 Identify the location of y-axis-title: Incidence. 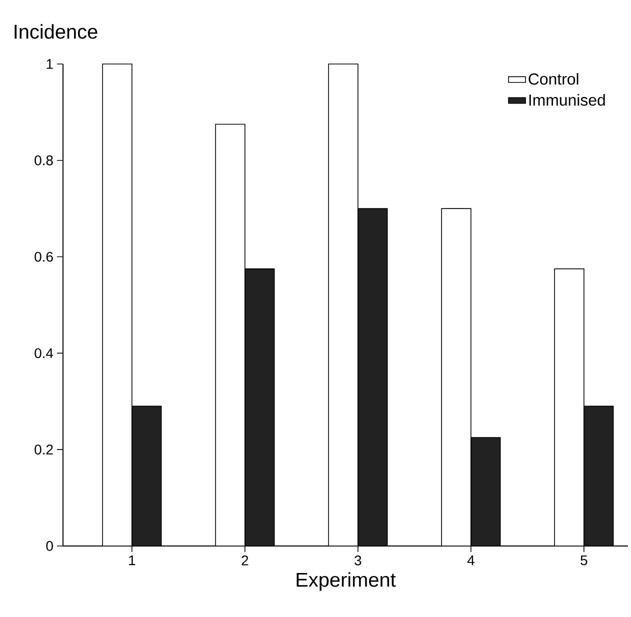
(56, 31).